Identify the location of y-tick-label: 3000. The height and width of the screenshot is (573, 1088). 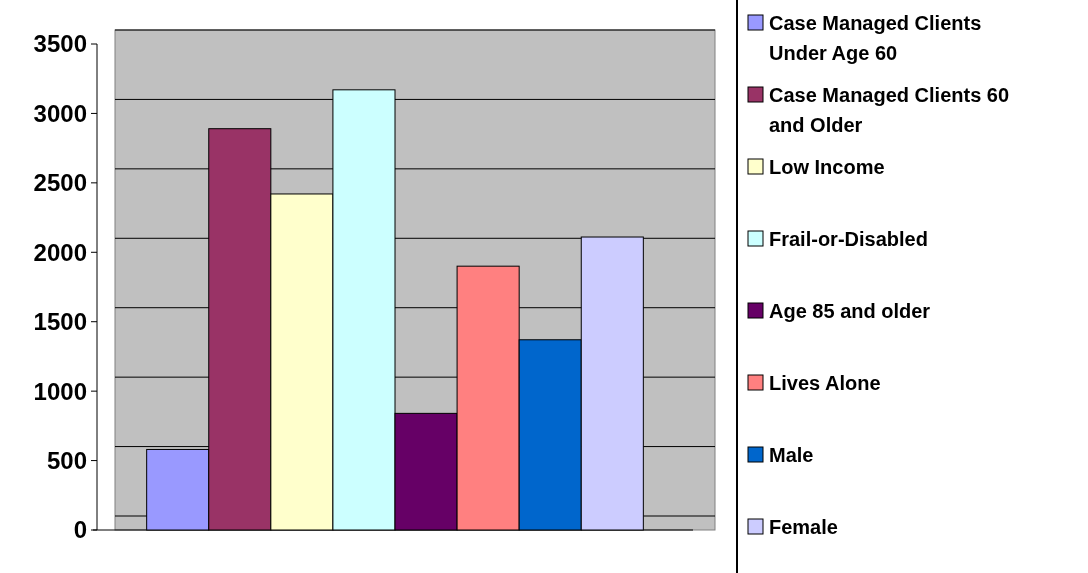
(60, 113).